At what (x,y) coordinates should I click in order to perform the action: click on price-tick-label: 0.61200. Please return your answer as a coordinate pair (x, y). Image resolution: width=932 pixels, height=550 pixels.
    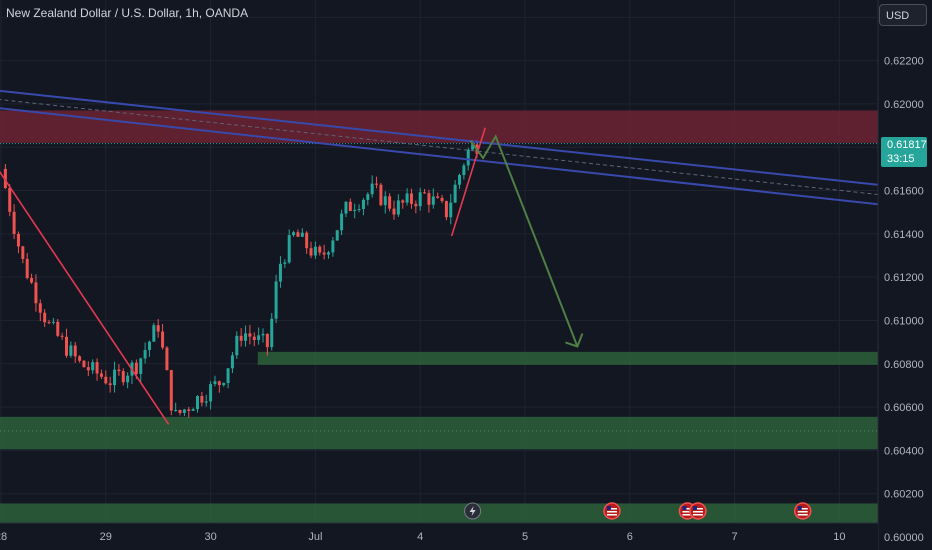
    Looking at the image, I should click on (904, 278).